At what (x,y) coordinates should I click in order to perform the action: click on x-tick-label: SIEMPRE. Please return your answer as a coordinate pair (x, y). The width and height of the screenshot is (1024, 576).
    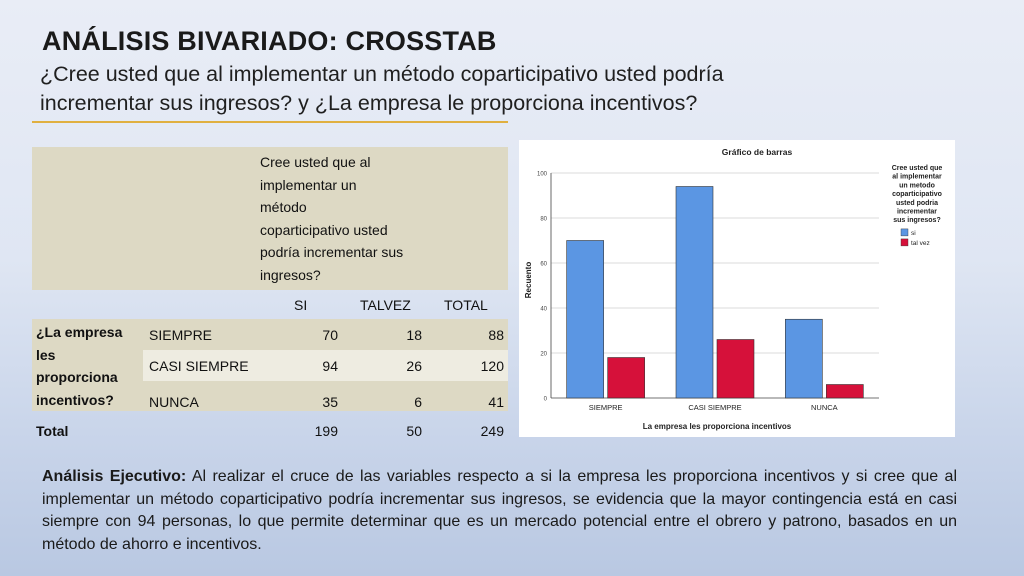
    Looking at the image, I should click on (606, 407).